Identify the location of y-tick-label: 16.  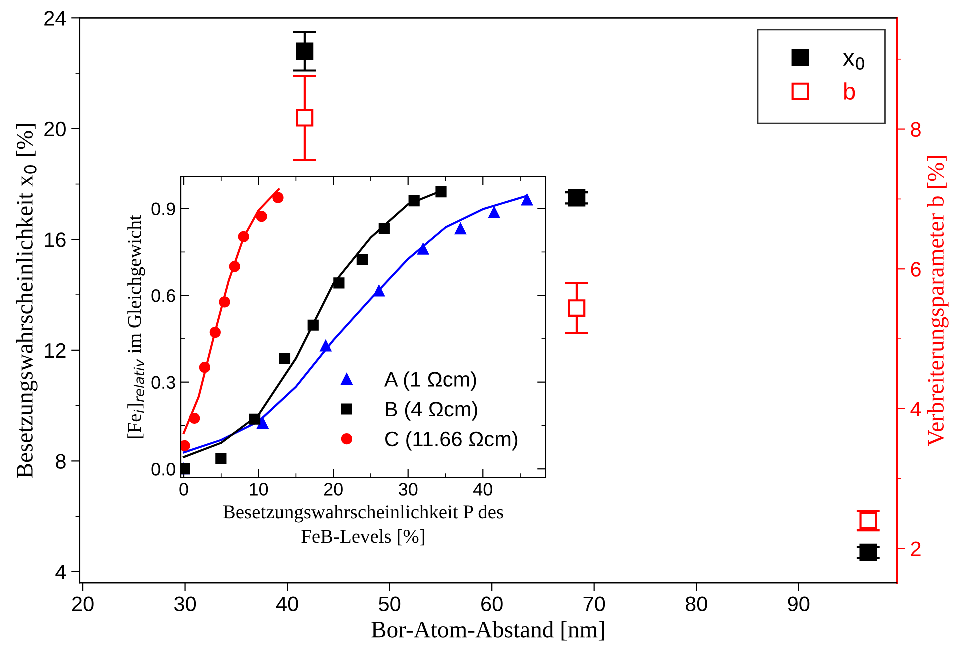
(55, 240).